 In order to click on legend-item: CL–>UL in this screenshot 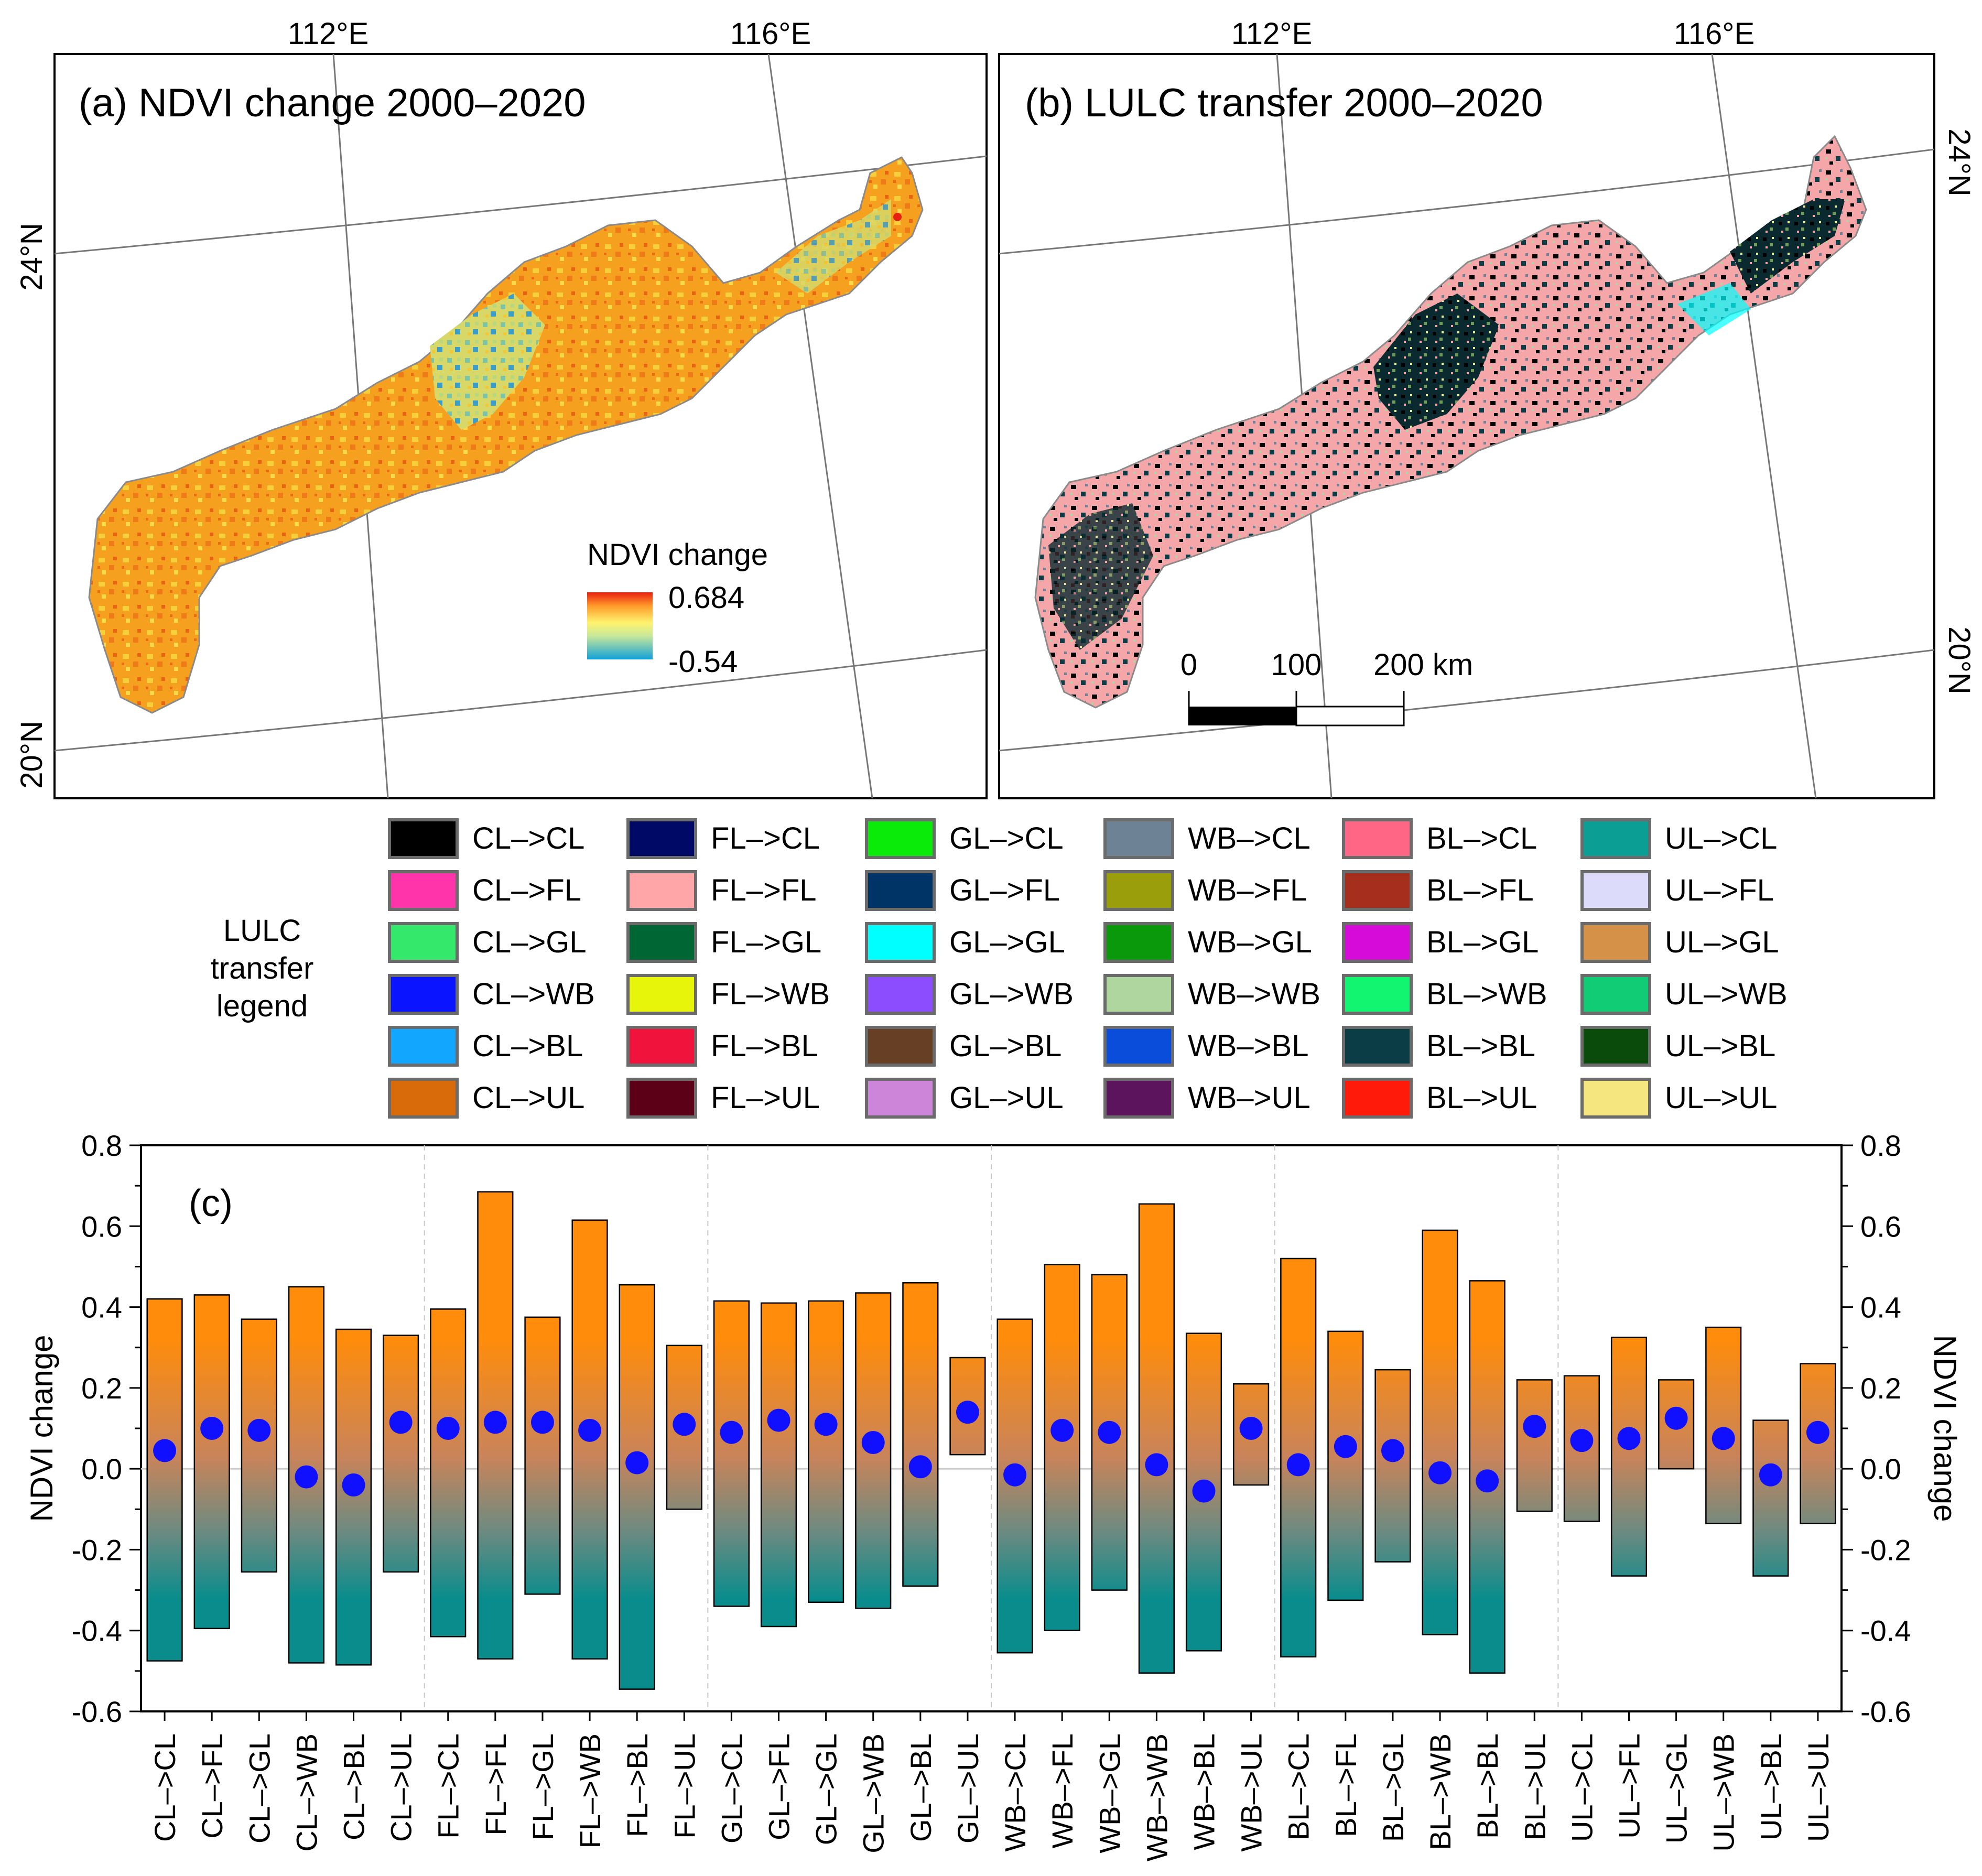, I will do `click(491, 1098)`.